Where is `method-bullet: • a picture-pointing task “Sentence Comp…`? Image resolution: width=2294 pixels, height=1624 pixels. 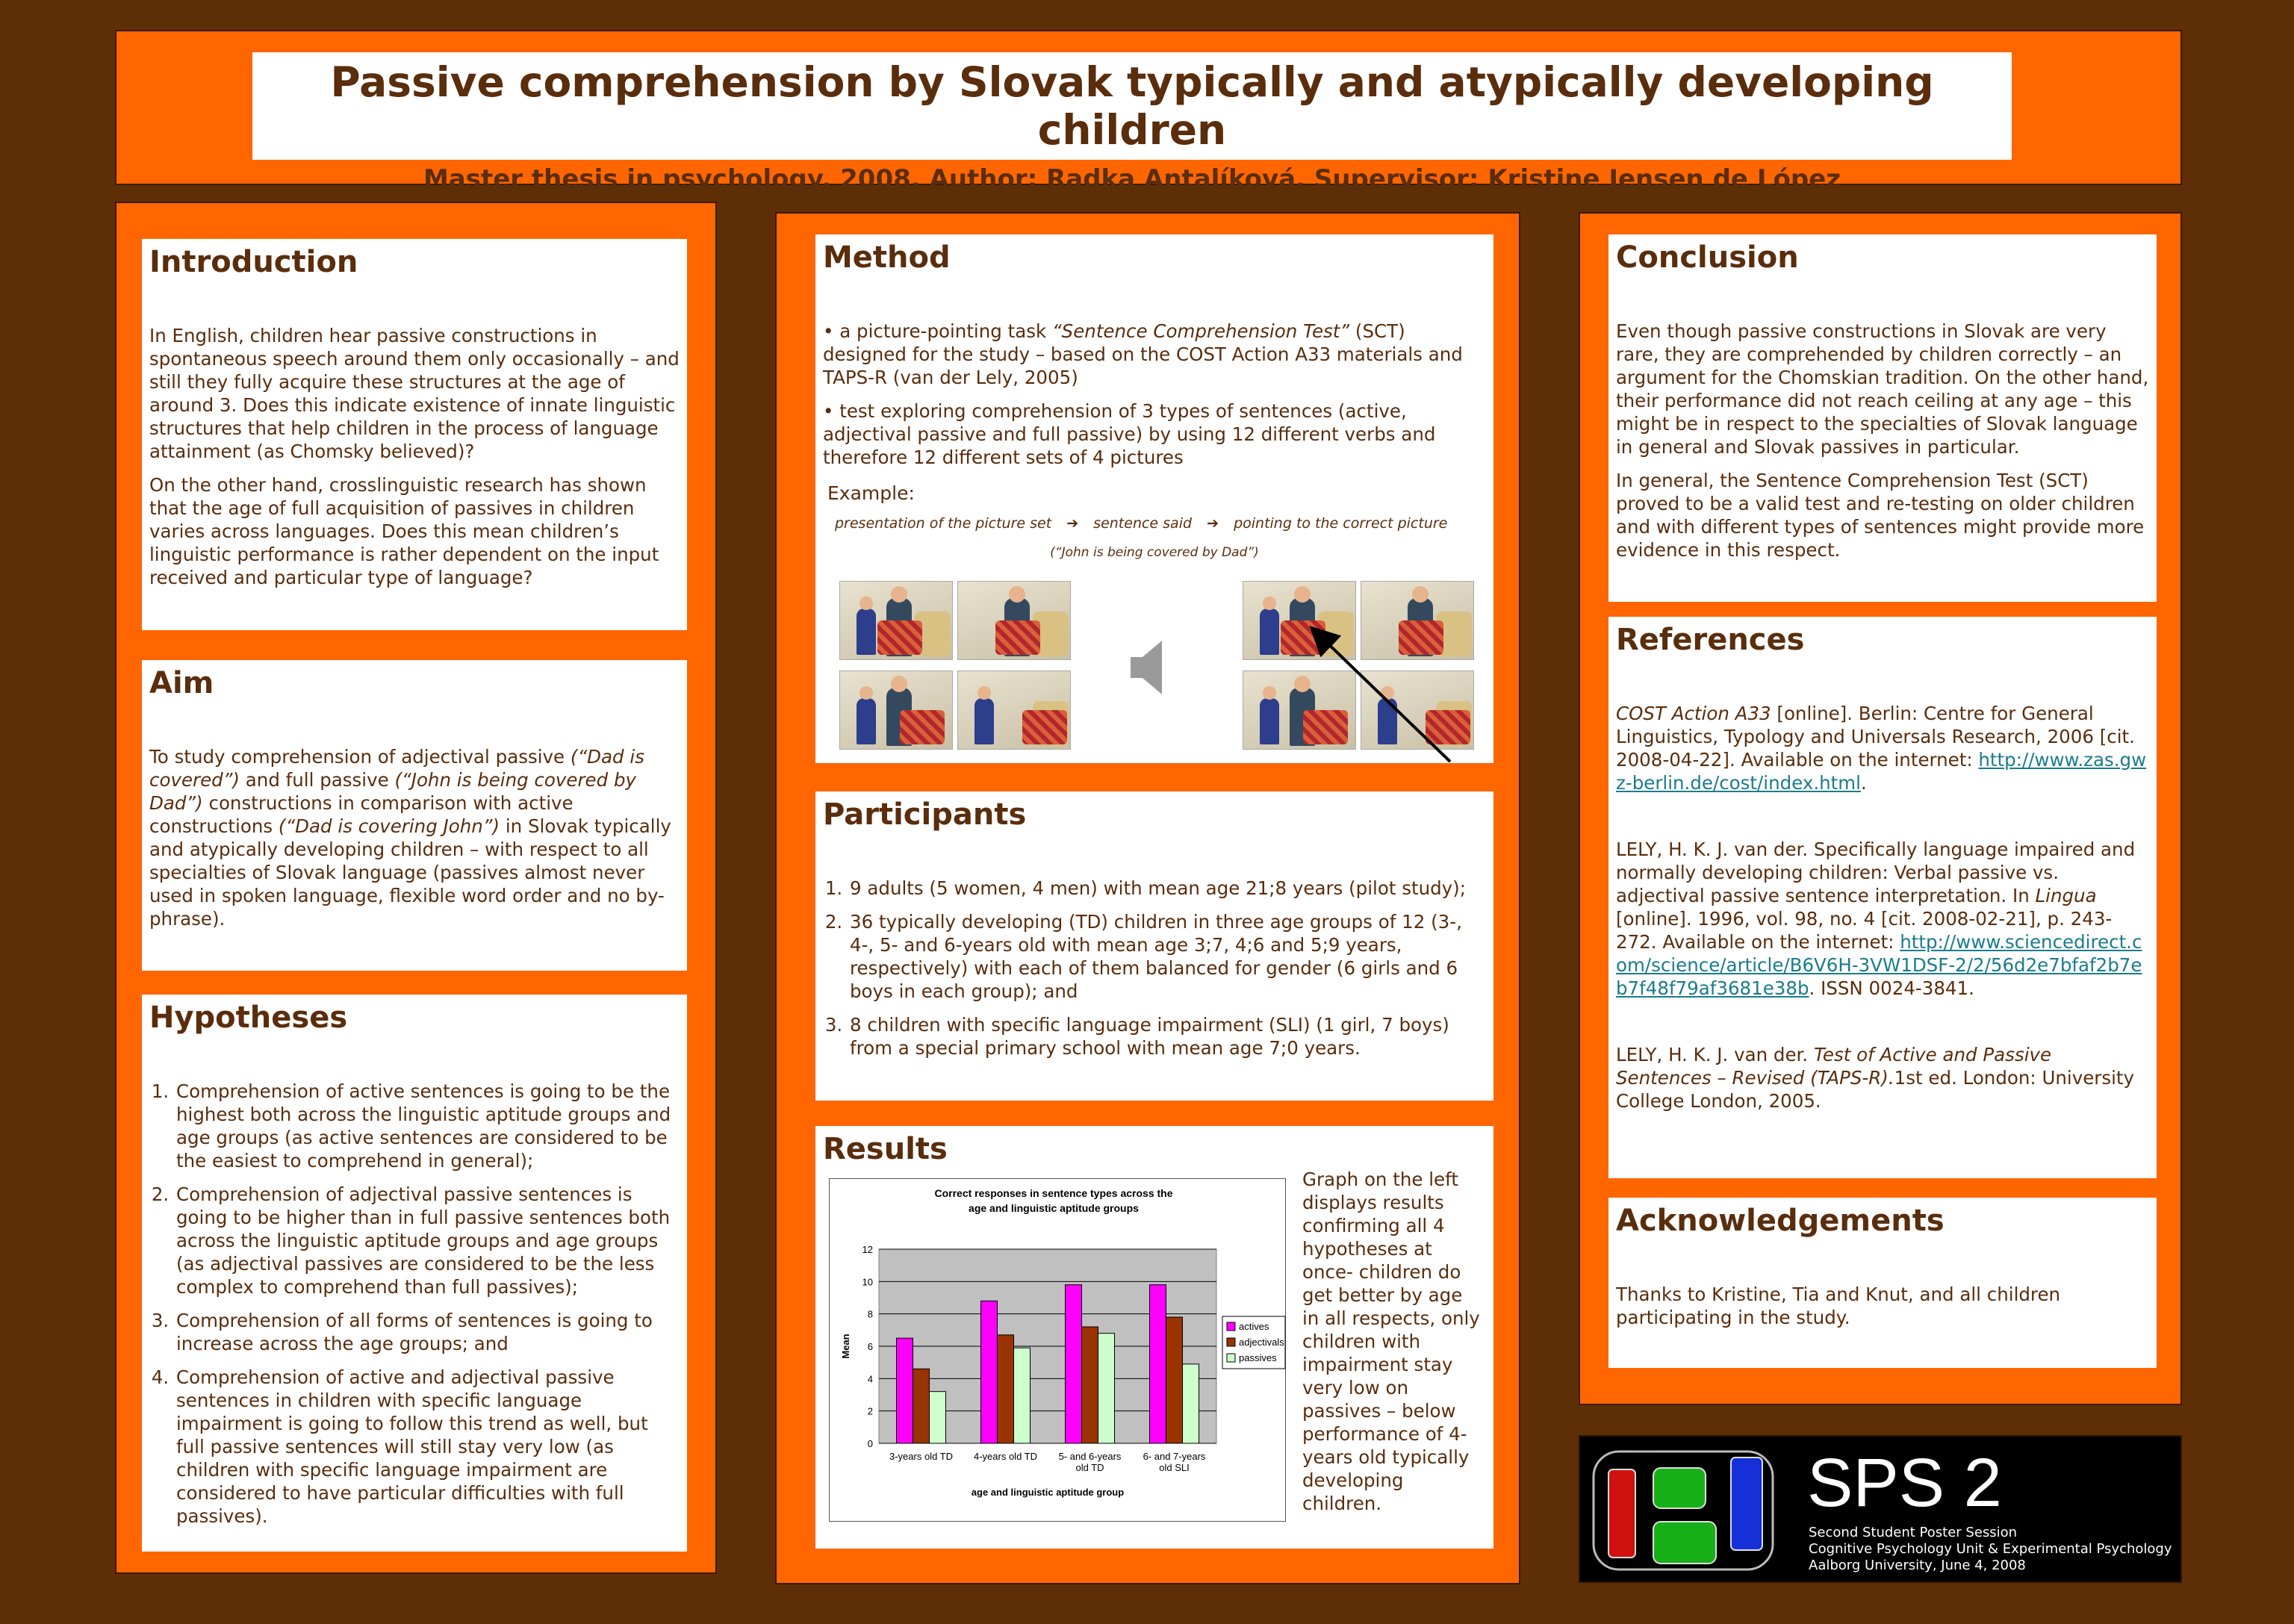 method-bullet: • a picture-pointing task “Sentence Comp… is located at coordinates (1143, 354).